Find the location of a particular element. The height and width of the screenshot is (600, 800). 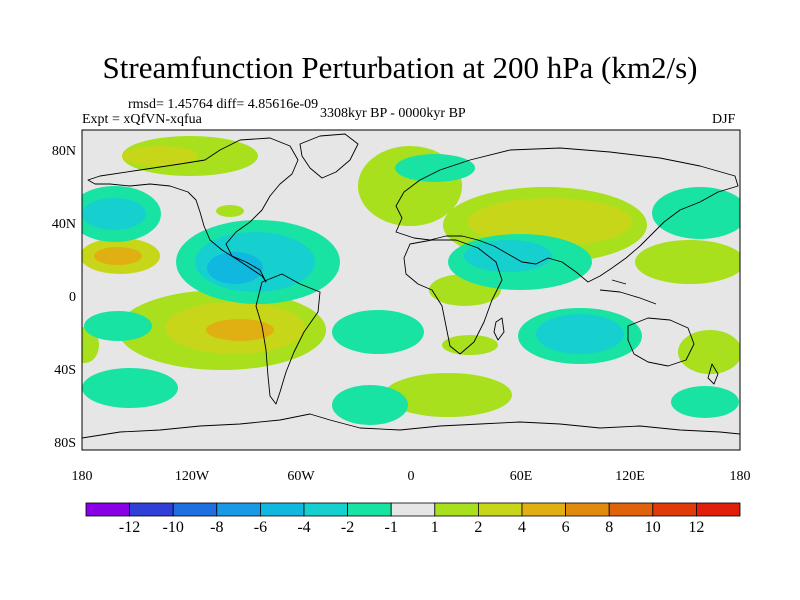

lon-tick-label: 60W is located at coordinates (301, 476).